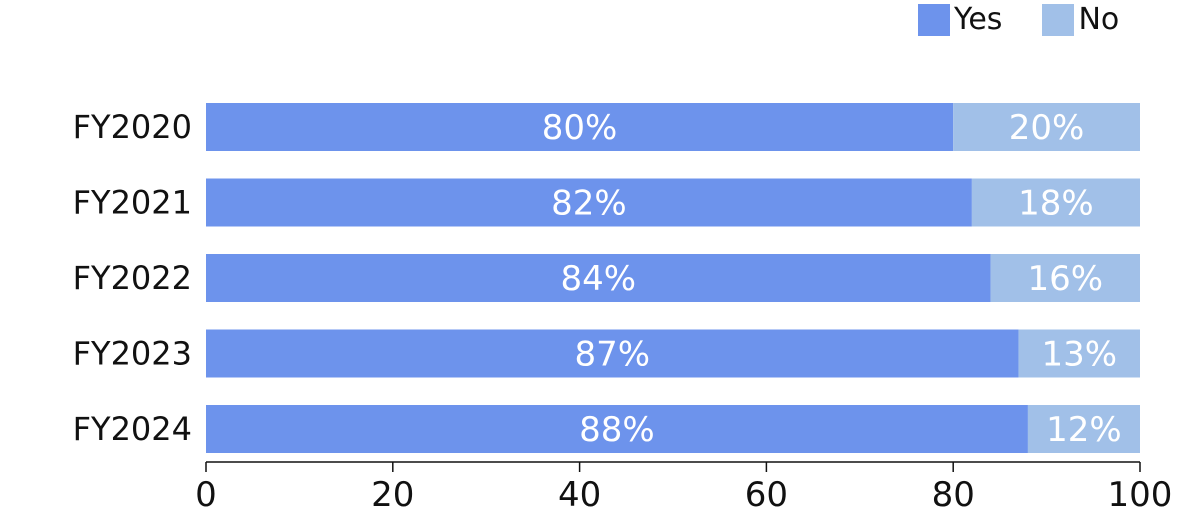 The height and width of the screenshot is (516, 1200). I want to click on data-label-no: 18%, so click(1056, 204).